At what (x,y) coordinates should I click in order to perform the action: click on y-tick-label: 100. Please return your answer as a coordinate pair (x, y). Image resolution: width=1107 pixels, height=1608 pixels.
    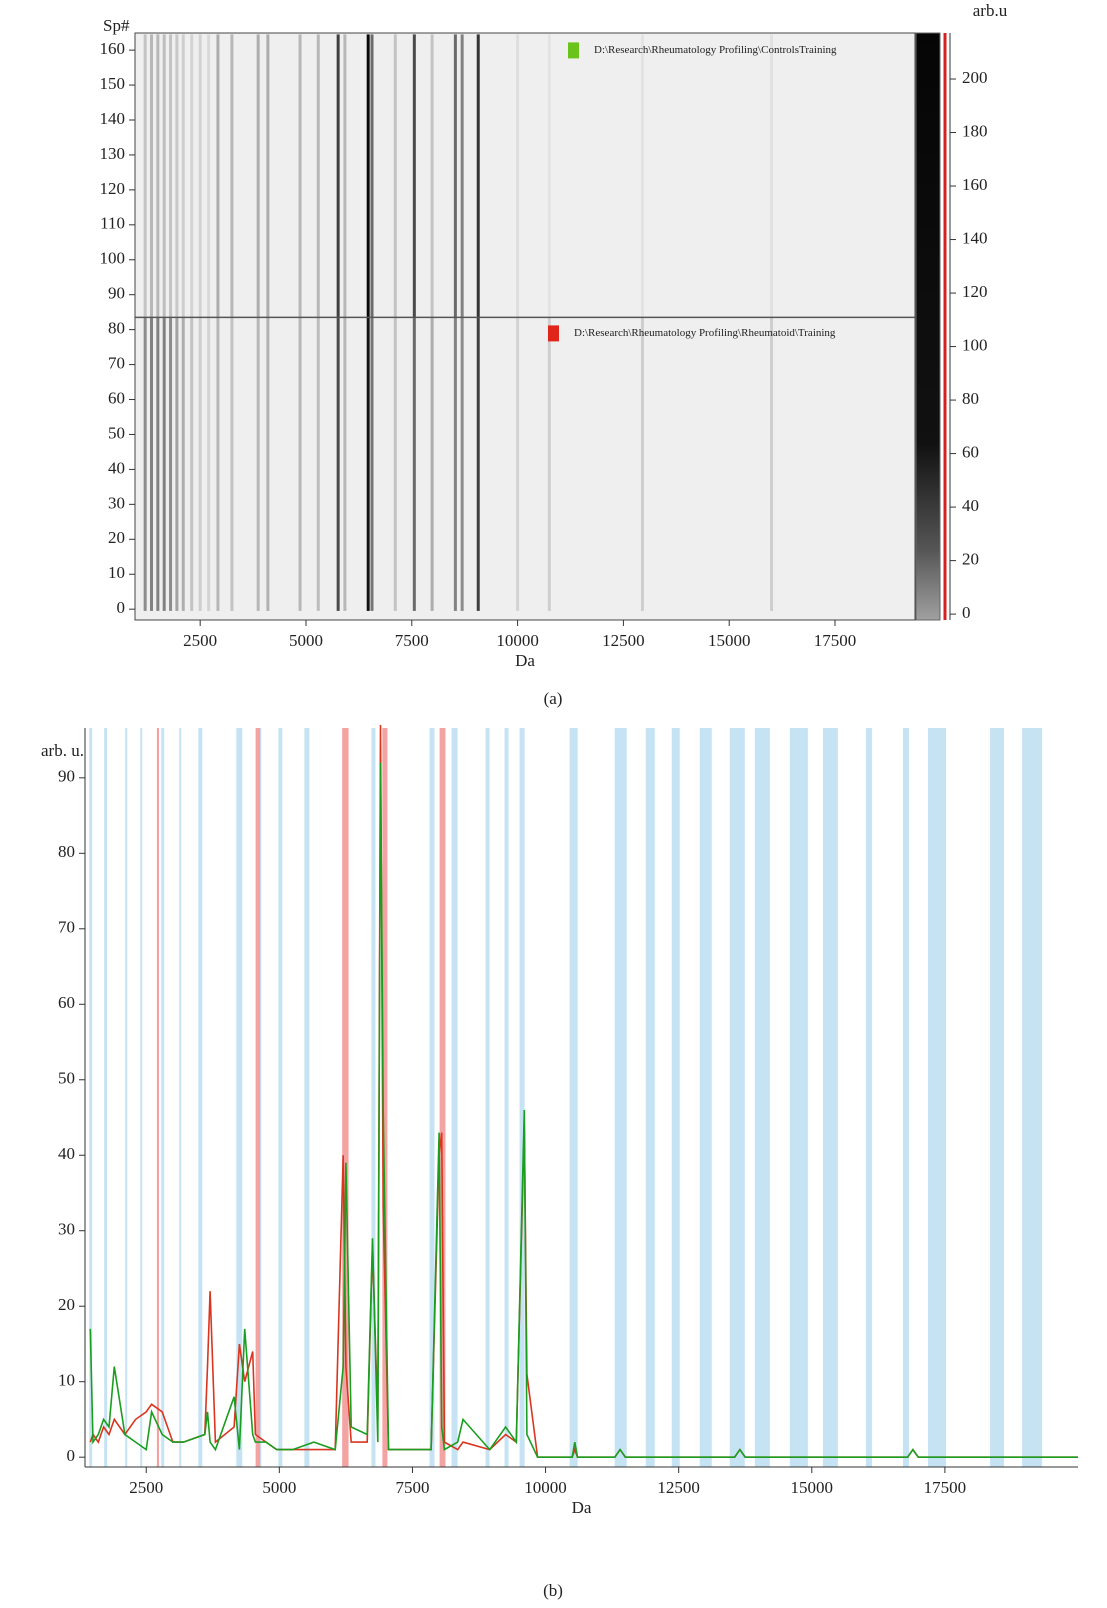
    Looking at the image, I should click on (113, 258).